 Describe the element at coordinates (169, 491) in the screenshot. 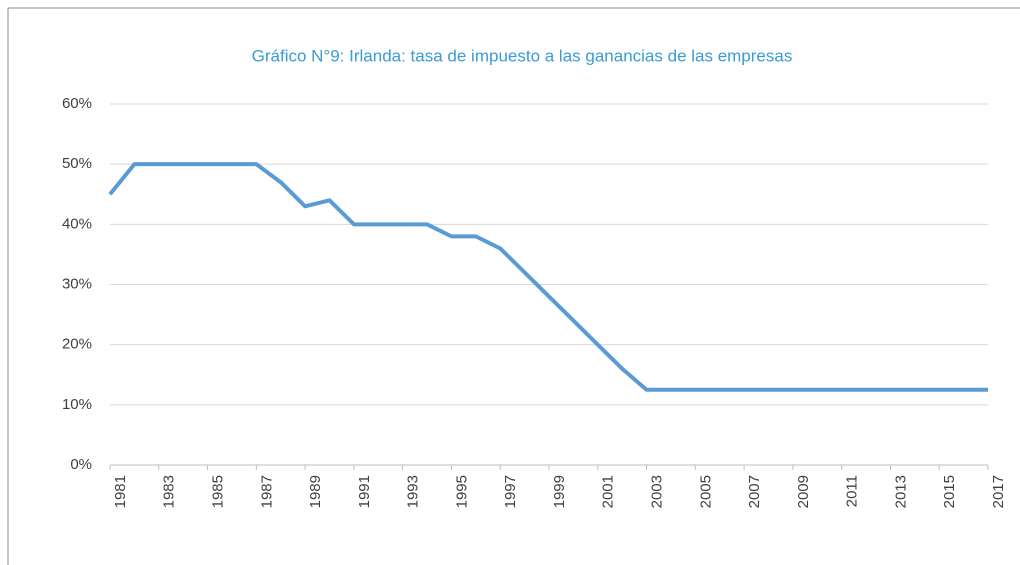

I see `x-tick-label: 1983` at that location.